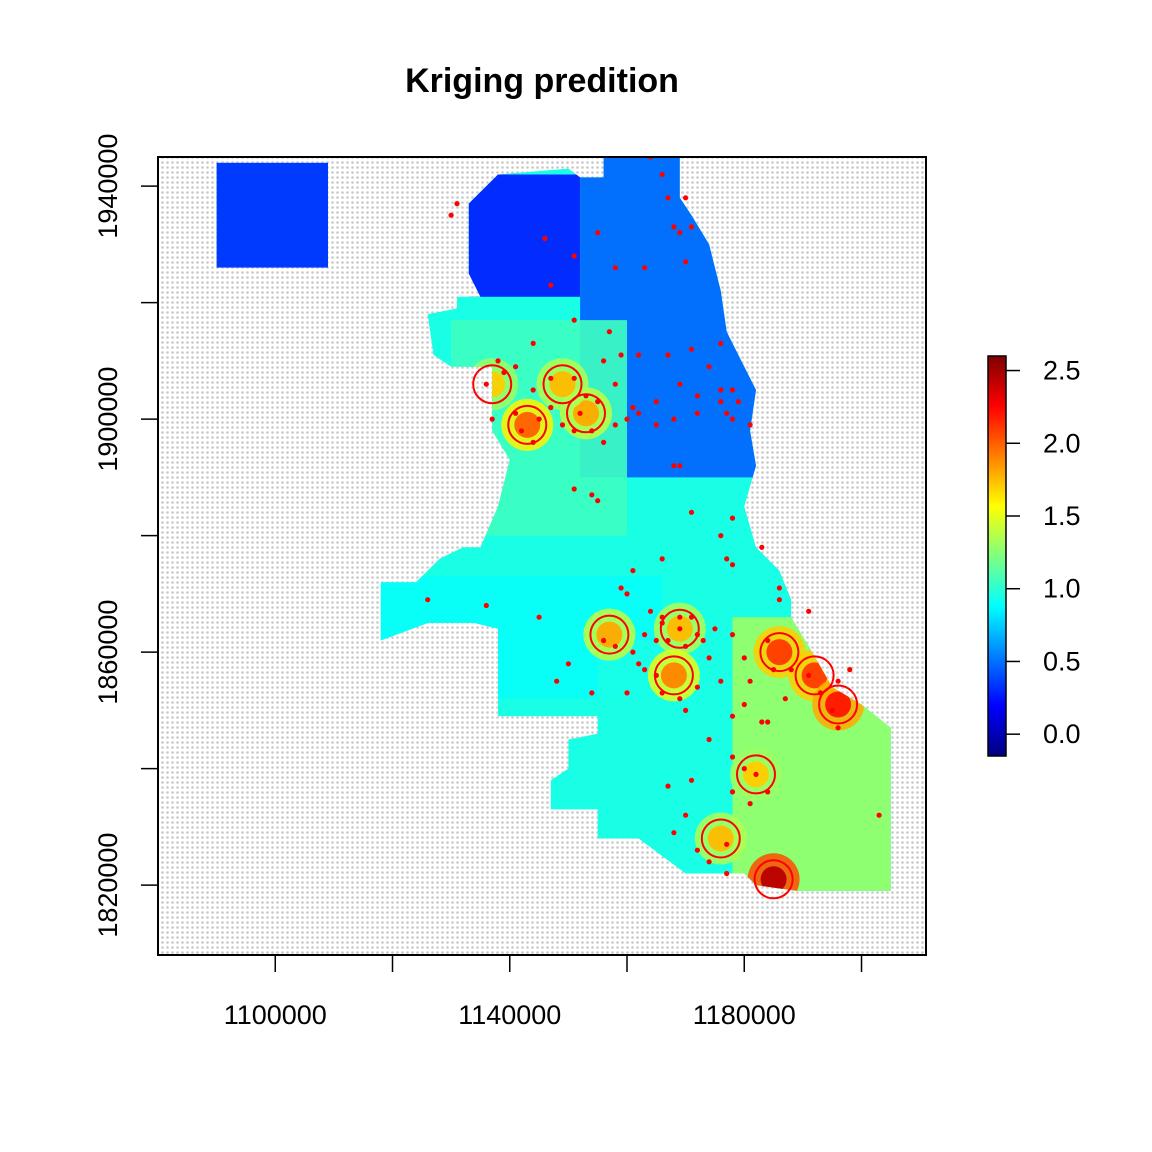  I want to click on colorbar-tick-label: 1.0, so click(1062, 589).